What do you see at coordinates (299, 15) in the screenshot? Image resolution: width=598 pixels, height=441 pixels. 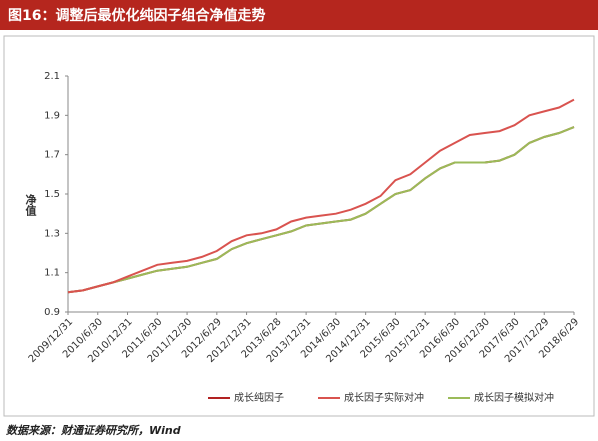 I see `title-bar` at bounding box center [299, 15].